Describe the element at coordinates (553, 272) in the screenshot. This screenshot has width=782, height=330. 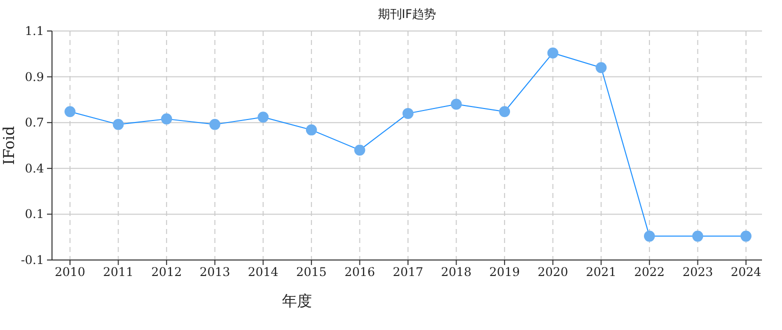
I see `x-tick-label: 2020` at that location.